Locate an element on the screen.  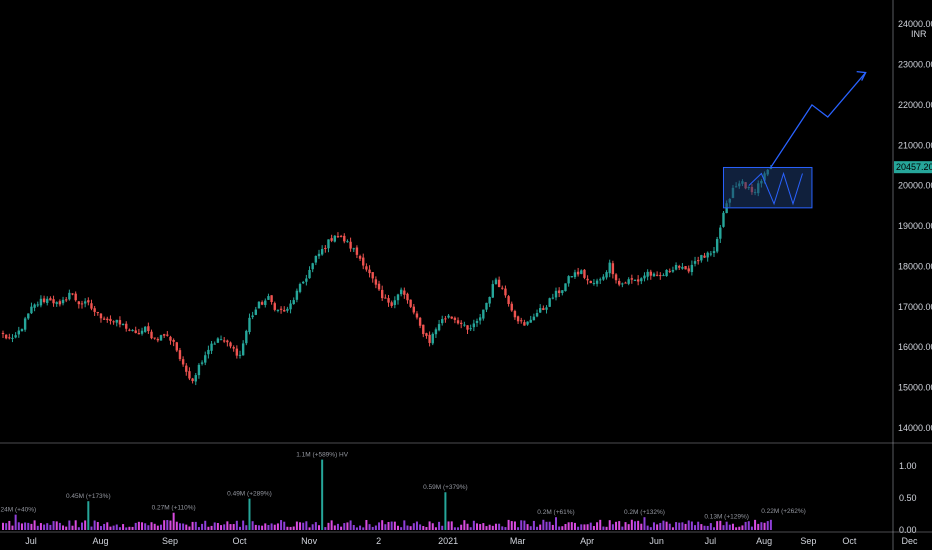
drawing-overlay is located at coordinates (794, 139).